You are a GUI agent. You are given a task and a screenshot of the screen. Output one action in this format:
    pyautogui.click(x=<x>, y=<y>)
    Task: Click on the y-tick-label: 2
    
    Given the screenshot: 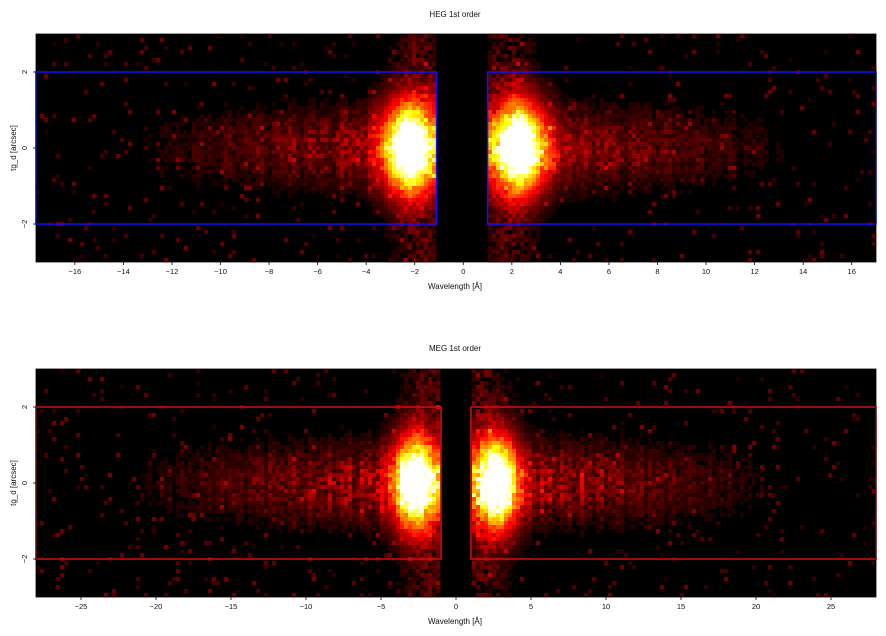 What is the action you would take?
    pyautogui.click(x=24, y=72)
    